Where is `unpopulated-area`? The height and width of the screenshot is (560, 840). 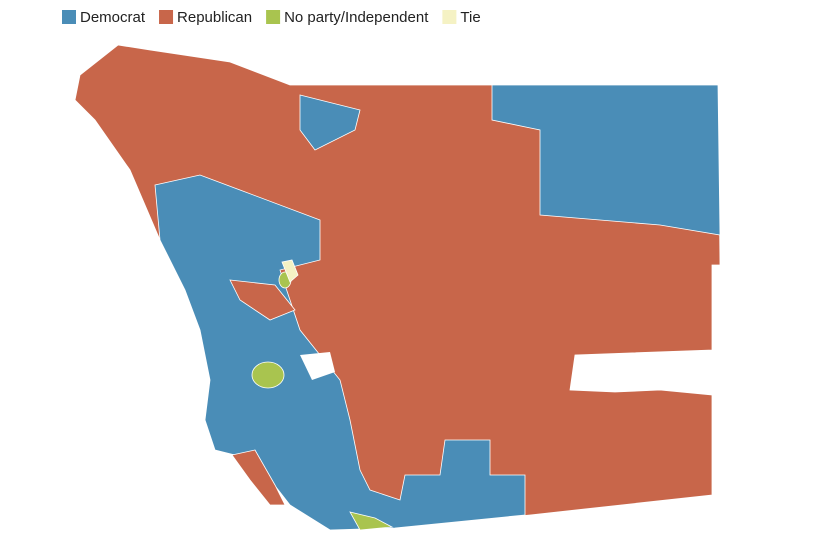 unpopulated-area is located at coordinates (317, 366).